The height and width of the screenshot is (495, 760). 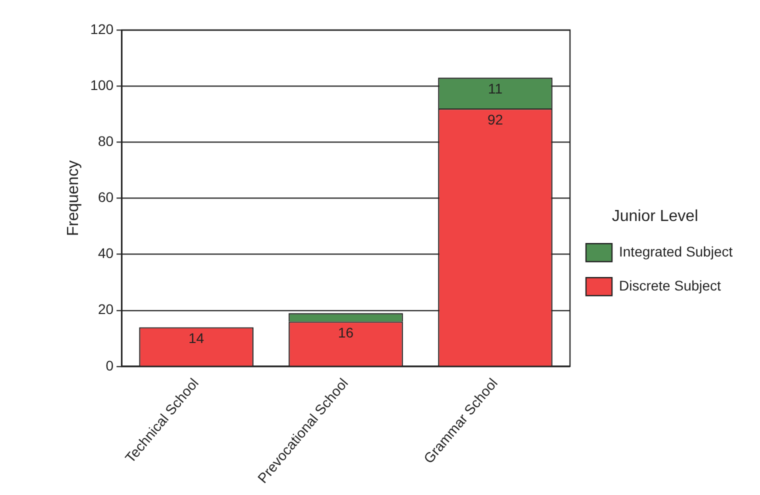 What do you see at coordinates (73, 198) in the screenshot?
I see `y-axis-title: Frequency` at bounding box center [73, 198].